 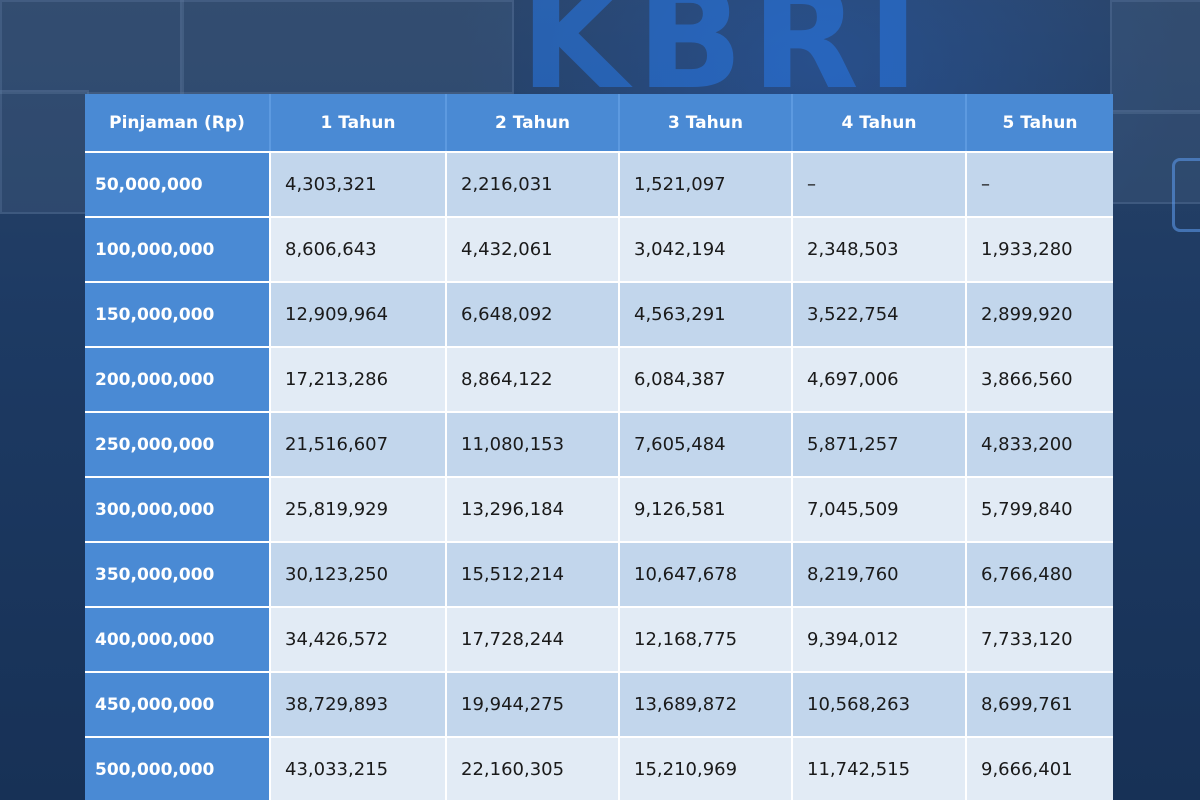 I want to click on loan-amount-cell: 100,000,000, so click(x=178, y=250).